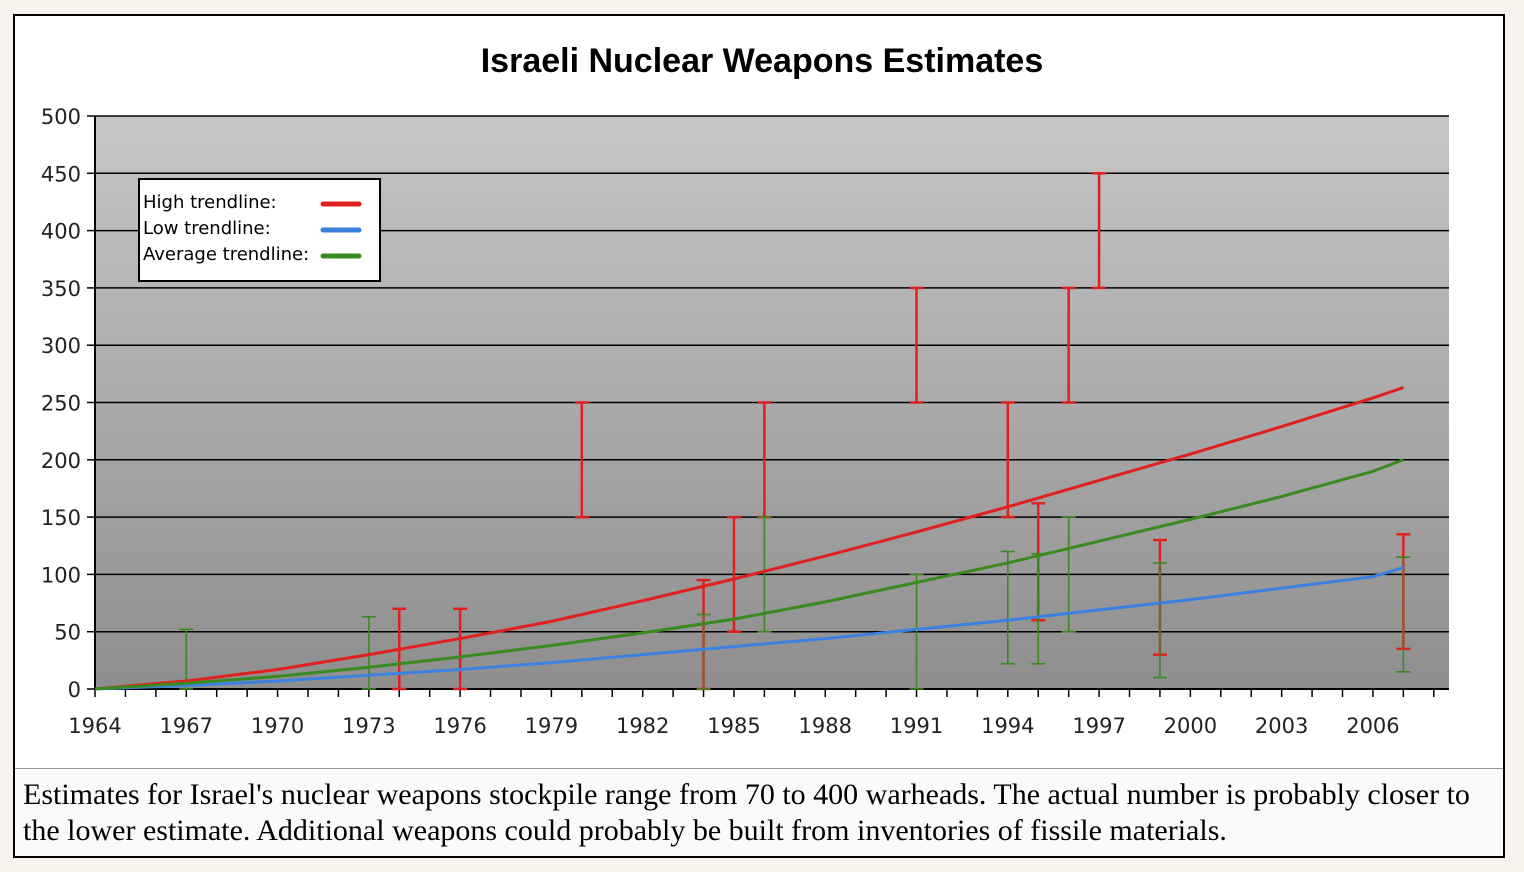 The width and height of the screenshot is (1524, 872). I want to click on x-tick-label-1973: 1973, so click(368, 726).